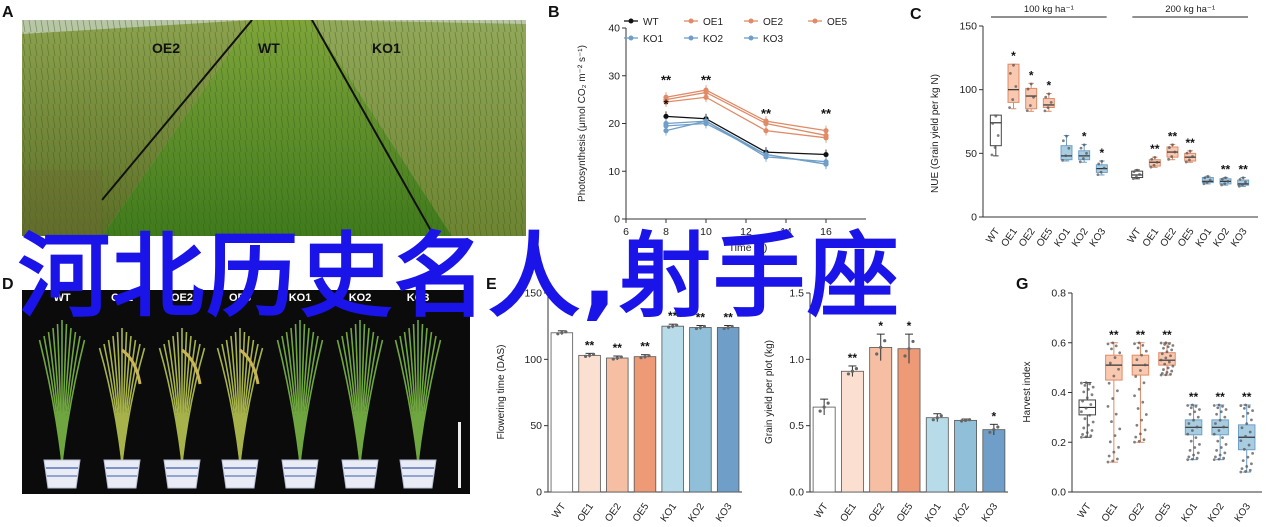 The image size is (1269, 527). I want to click on box-oe1: **, so click(1154, 155).